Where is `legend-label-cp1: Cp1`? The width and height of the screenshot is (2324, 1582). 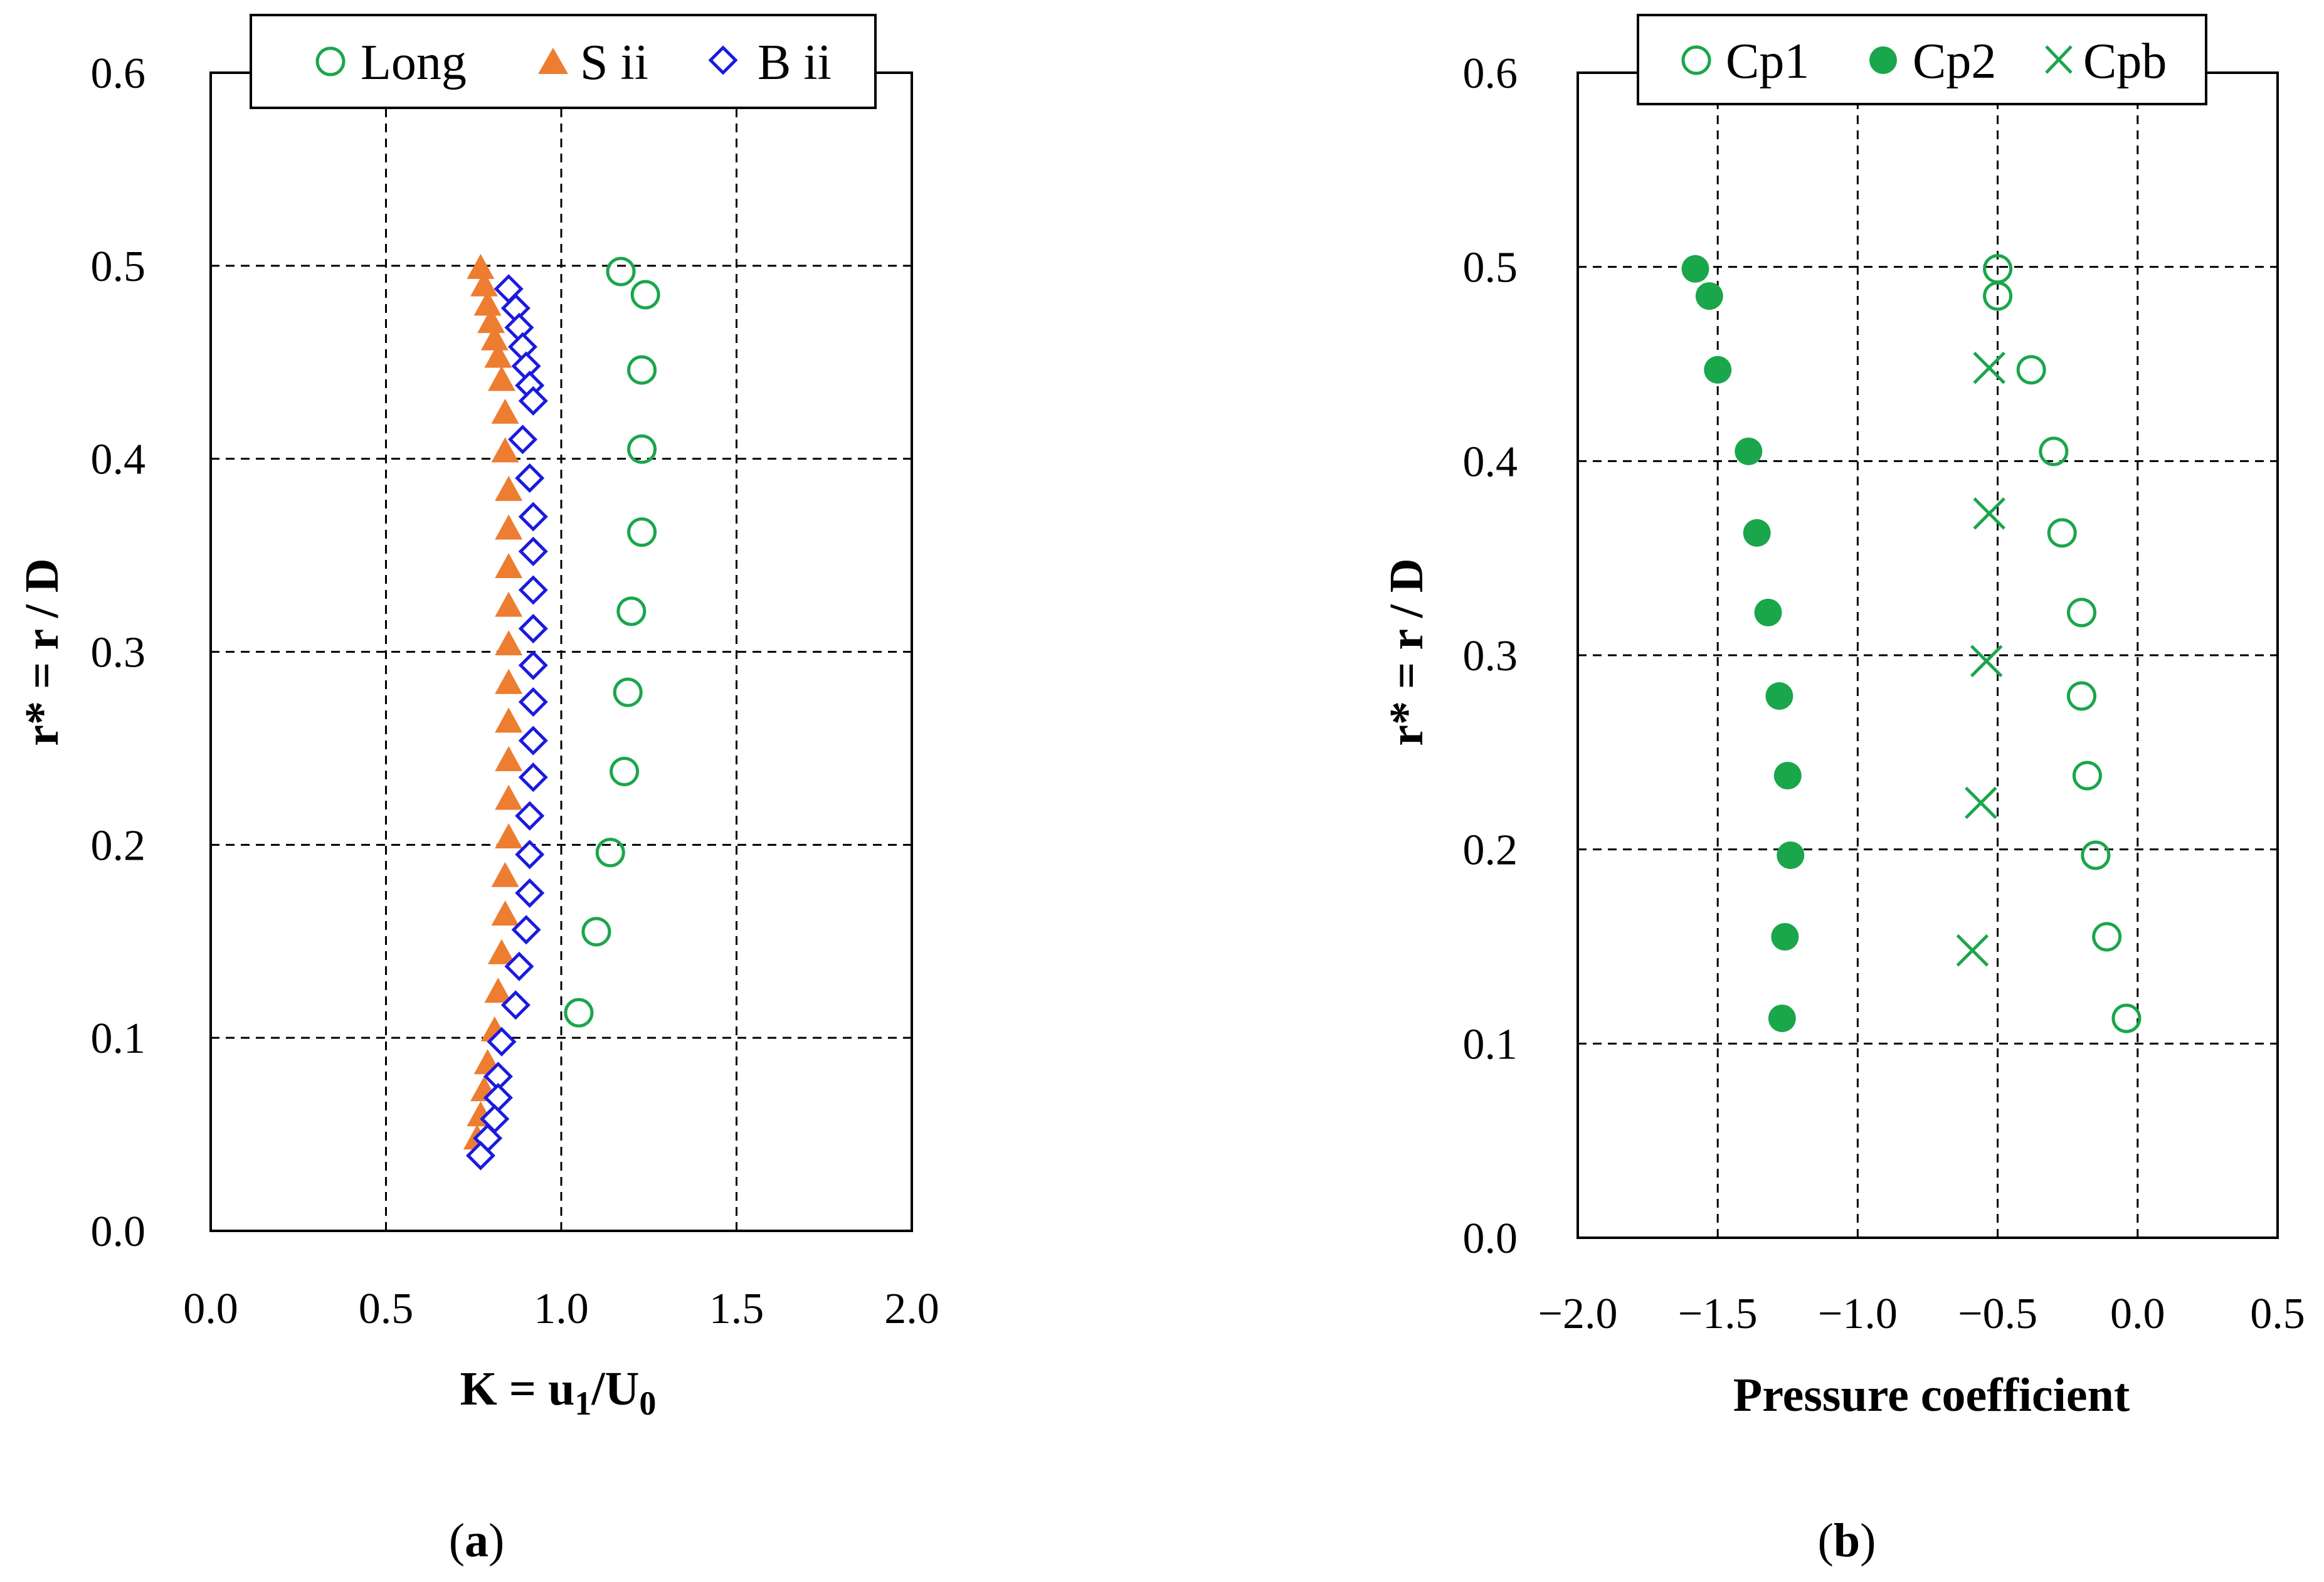 legend-label-cp1: Cp1 is located at coordinates (1767, 61).